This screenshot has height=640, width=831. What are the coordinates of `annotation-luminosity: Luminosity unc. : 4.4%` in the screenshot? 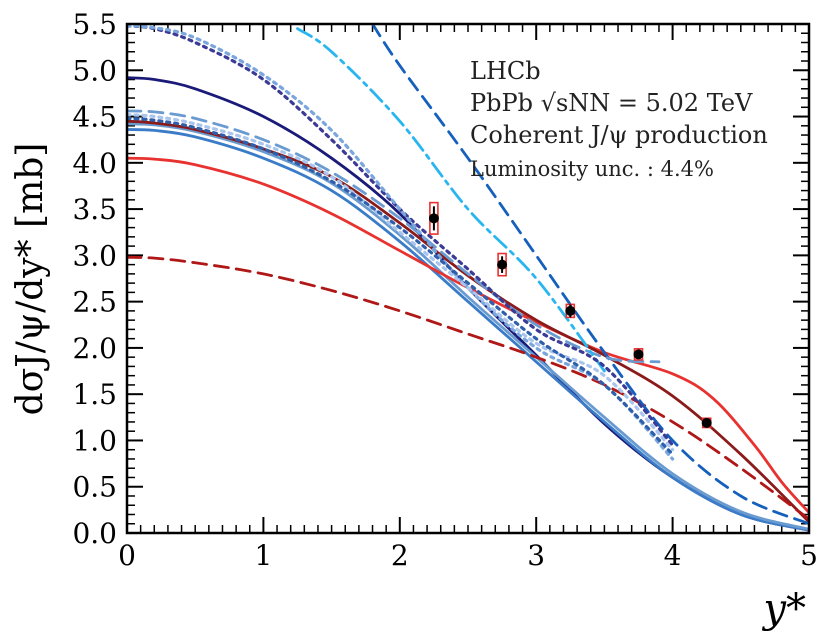 It's located at (592, 169).